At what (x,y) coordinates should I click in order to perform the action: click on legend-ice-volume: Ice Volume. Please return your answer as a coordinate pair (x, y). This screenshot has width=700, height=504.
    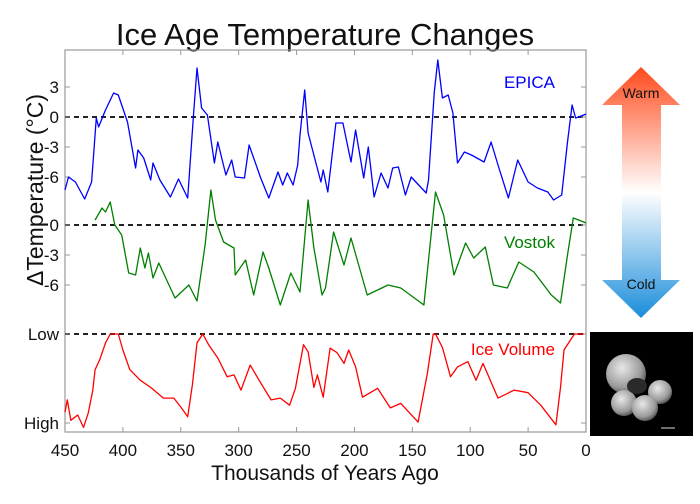
    Looking at the image, I should click on (513, 349).